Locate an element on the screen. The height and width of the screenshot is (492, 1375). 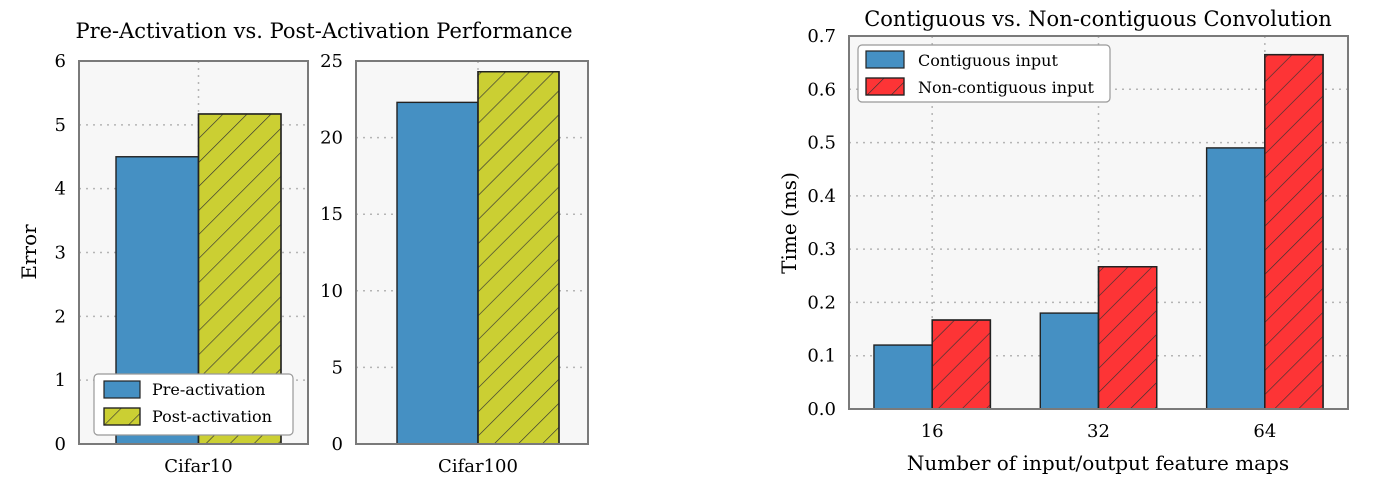
cifar100-frame is located at coordinates (472, 252).